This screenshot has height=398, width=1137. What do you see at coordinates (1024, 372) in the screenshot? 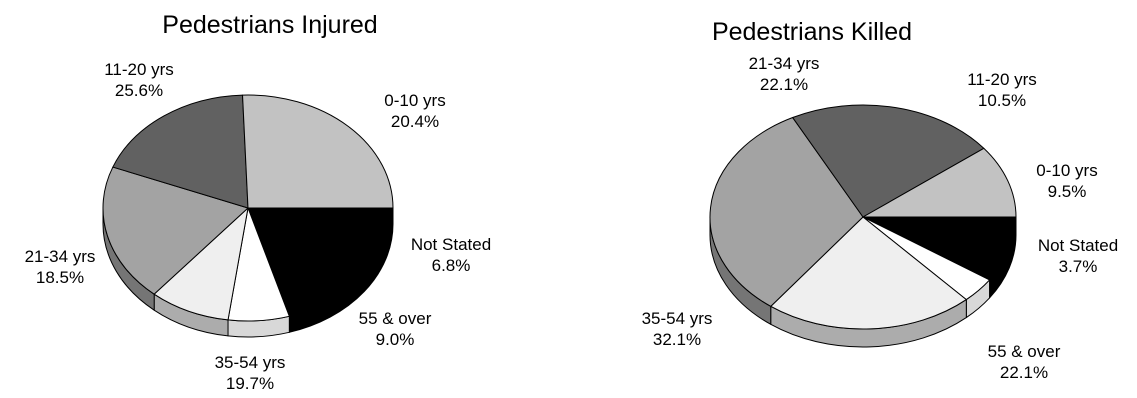
I see `slice-value-1-2: 22.1%` at bounding box center [1024, 372].